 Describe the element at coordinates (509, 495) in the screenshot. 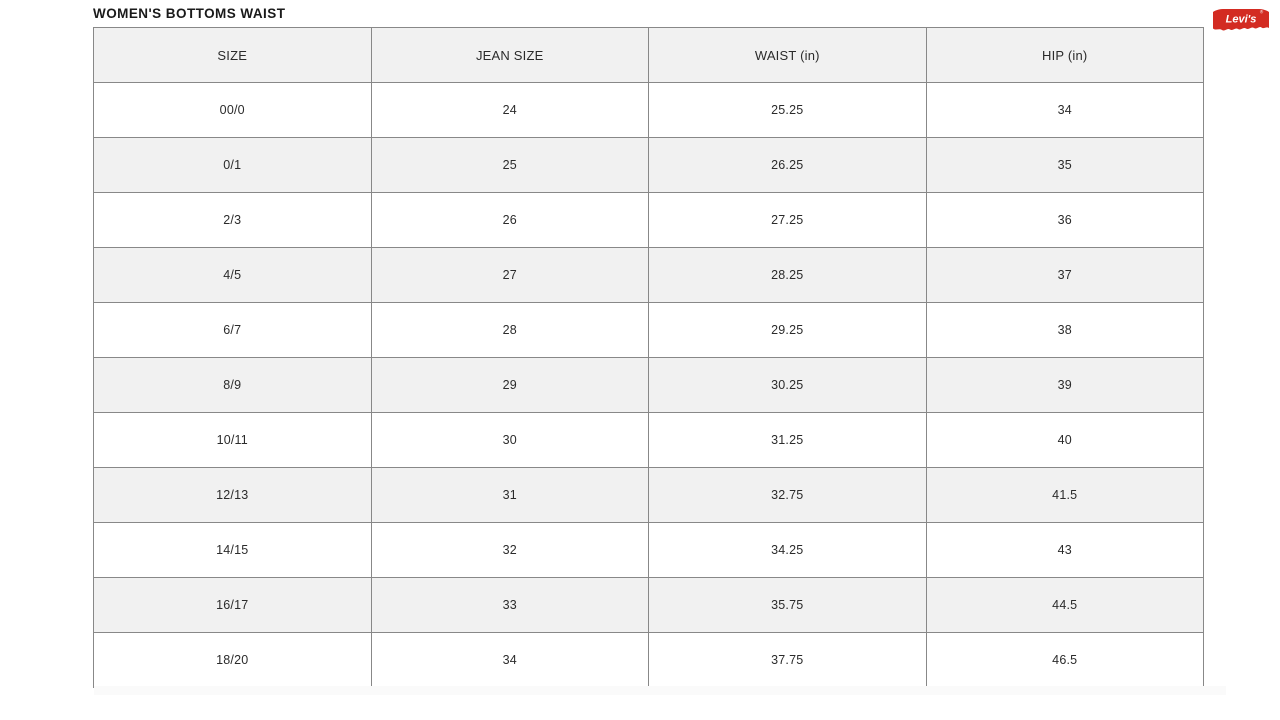

I see `cell-jean-size: 31` at that location.